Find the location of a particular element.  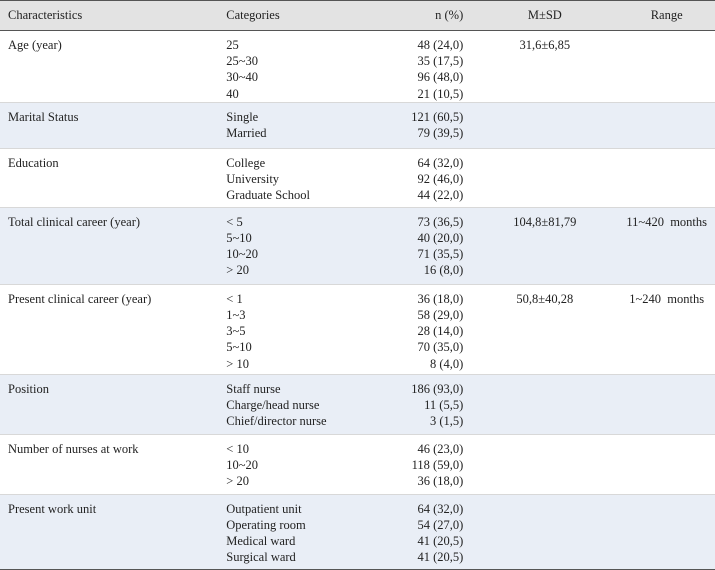

category: Outpatient unit is located at coordinates (264, 508).